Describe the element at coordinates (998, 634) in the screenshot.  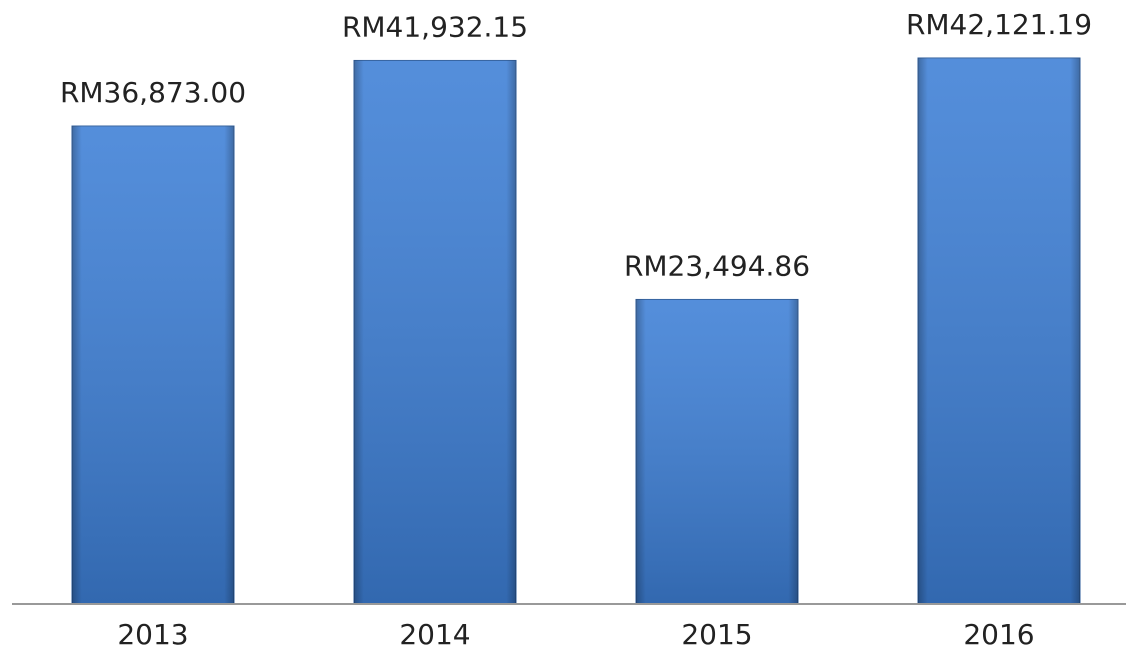
I see `x-tick-label: 2016` at that location.